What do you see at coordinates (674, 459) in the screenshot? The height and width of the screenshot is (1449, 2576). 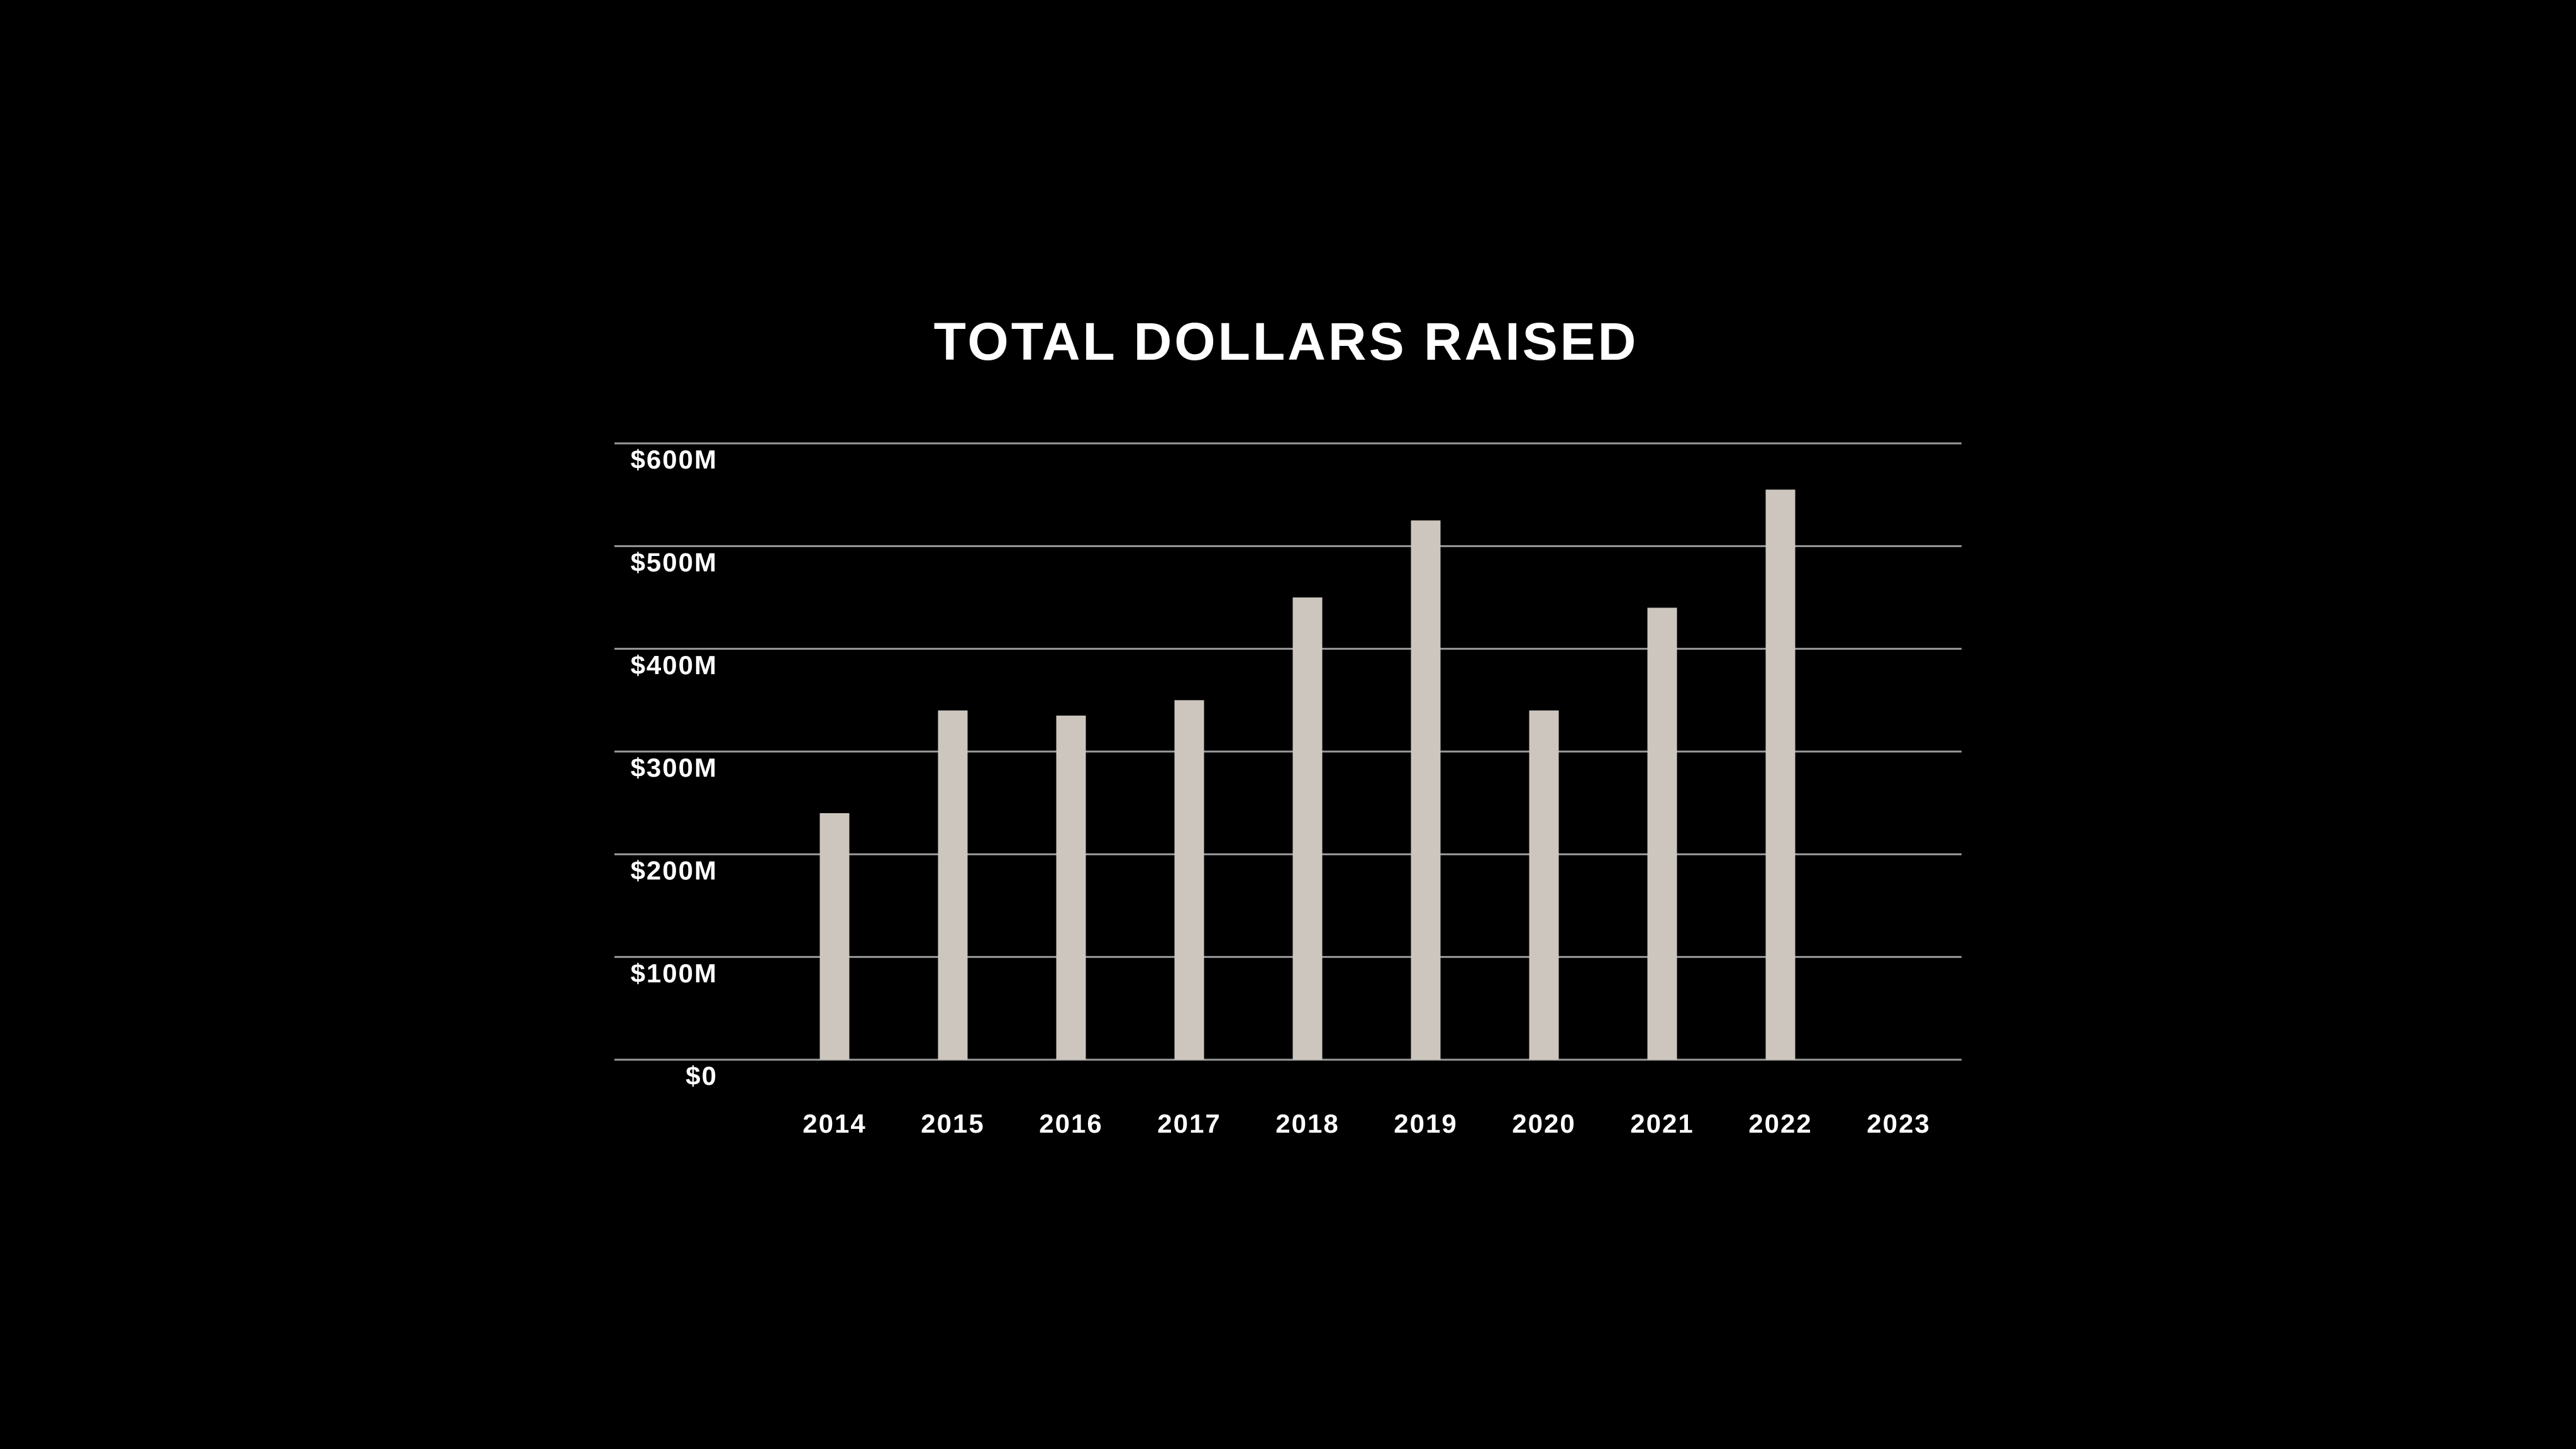 I see `y-tick-label: $600M` at bounding box center [674, 459].